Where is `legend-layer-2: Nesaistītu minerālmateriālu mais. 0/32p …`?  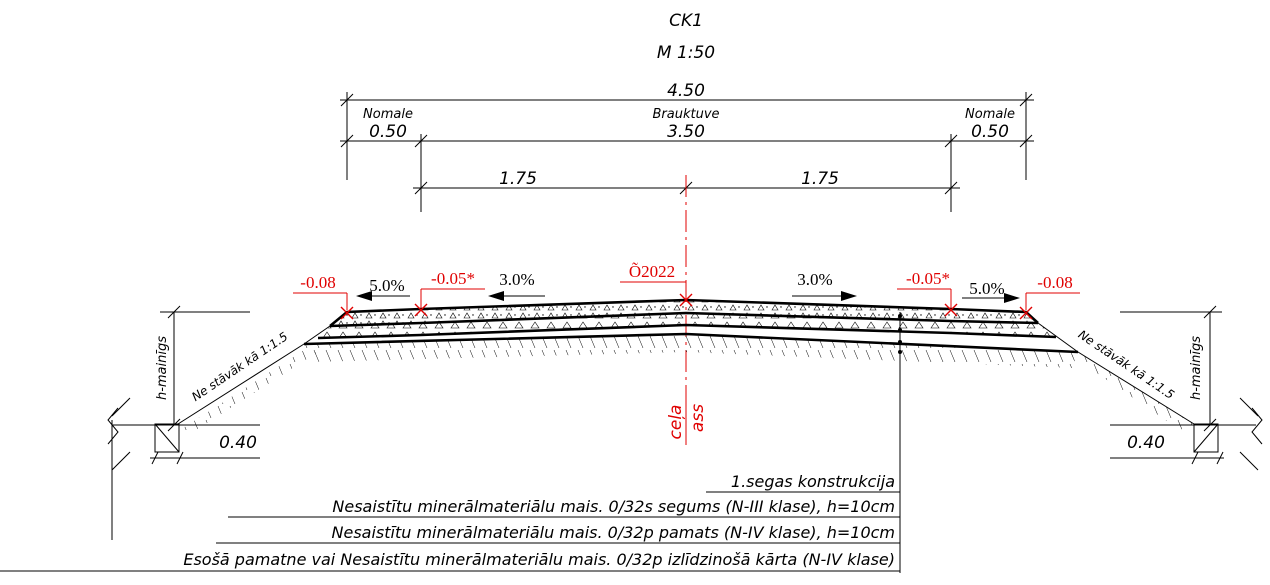 legend-layer-2: Nesaistītu minerālmateriālu mais. 0/32p … is located at coordinates (614, 532).